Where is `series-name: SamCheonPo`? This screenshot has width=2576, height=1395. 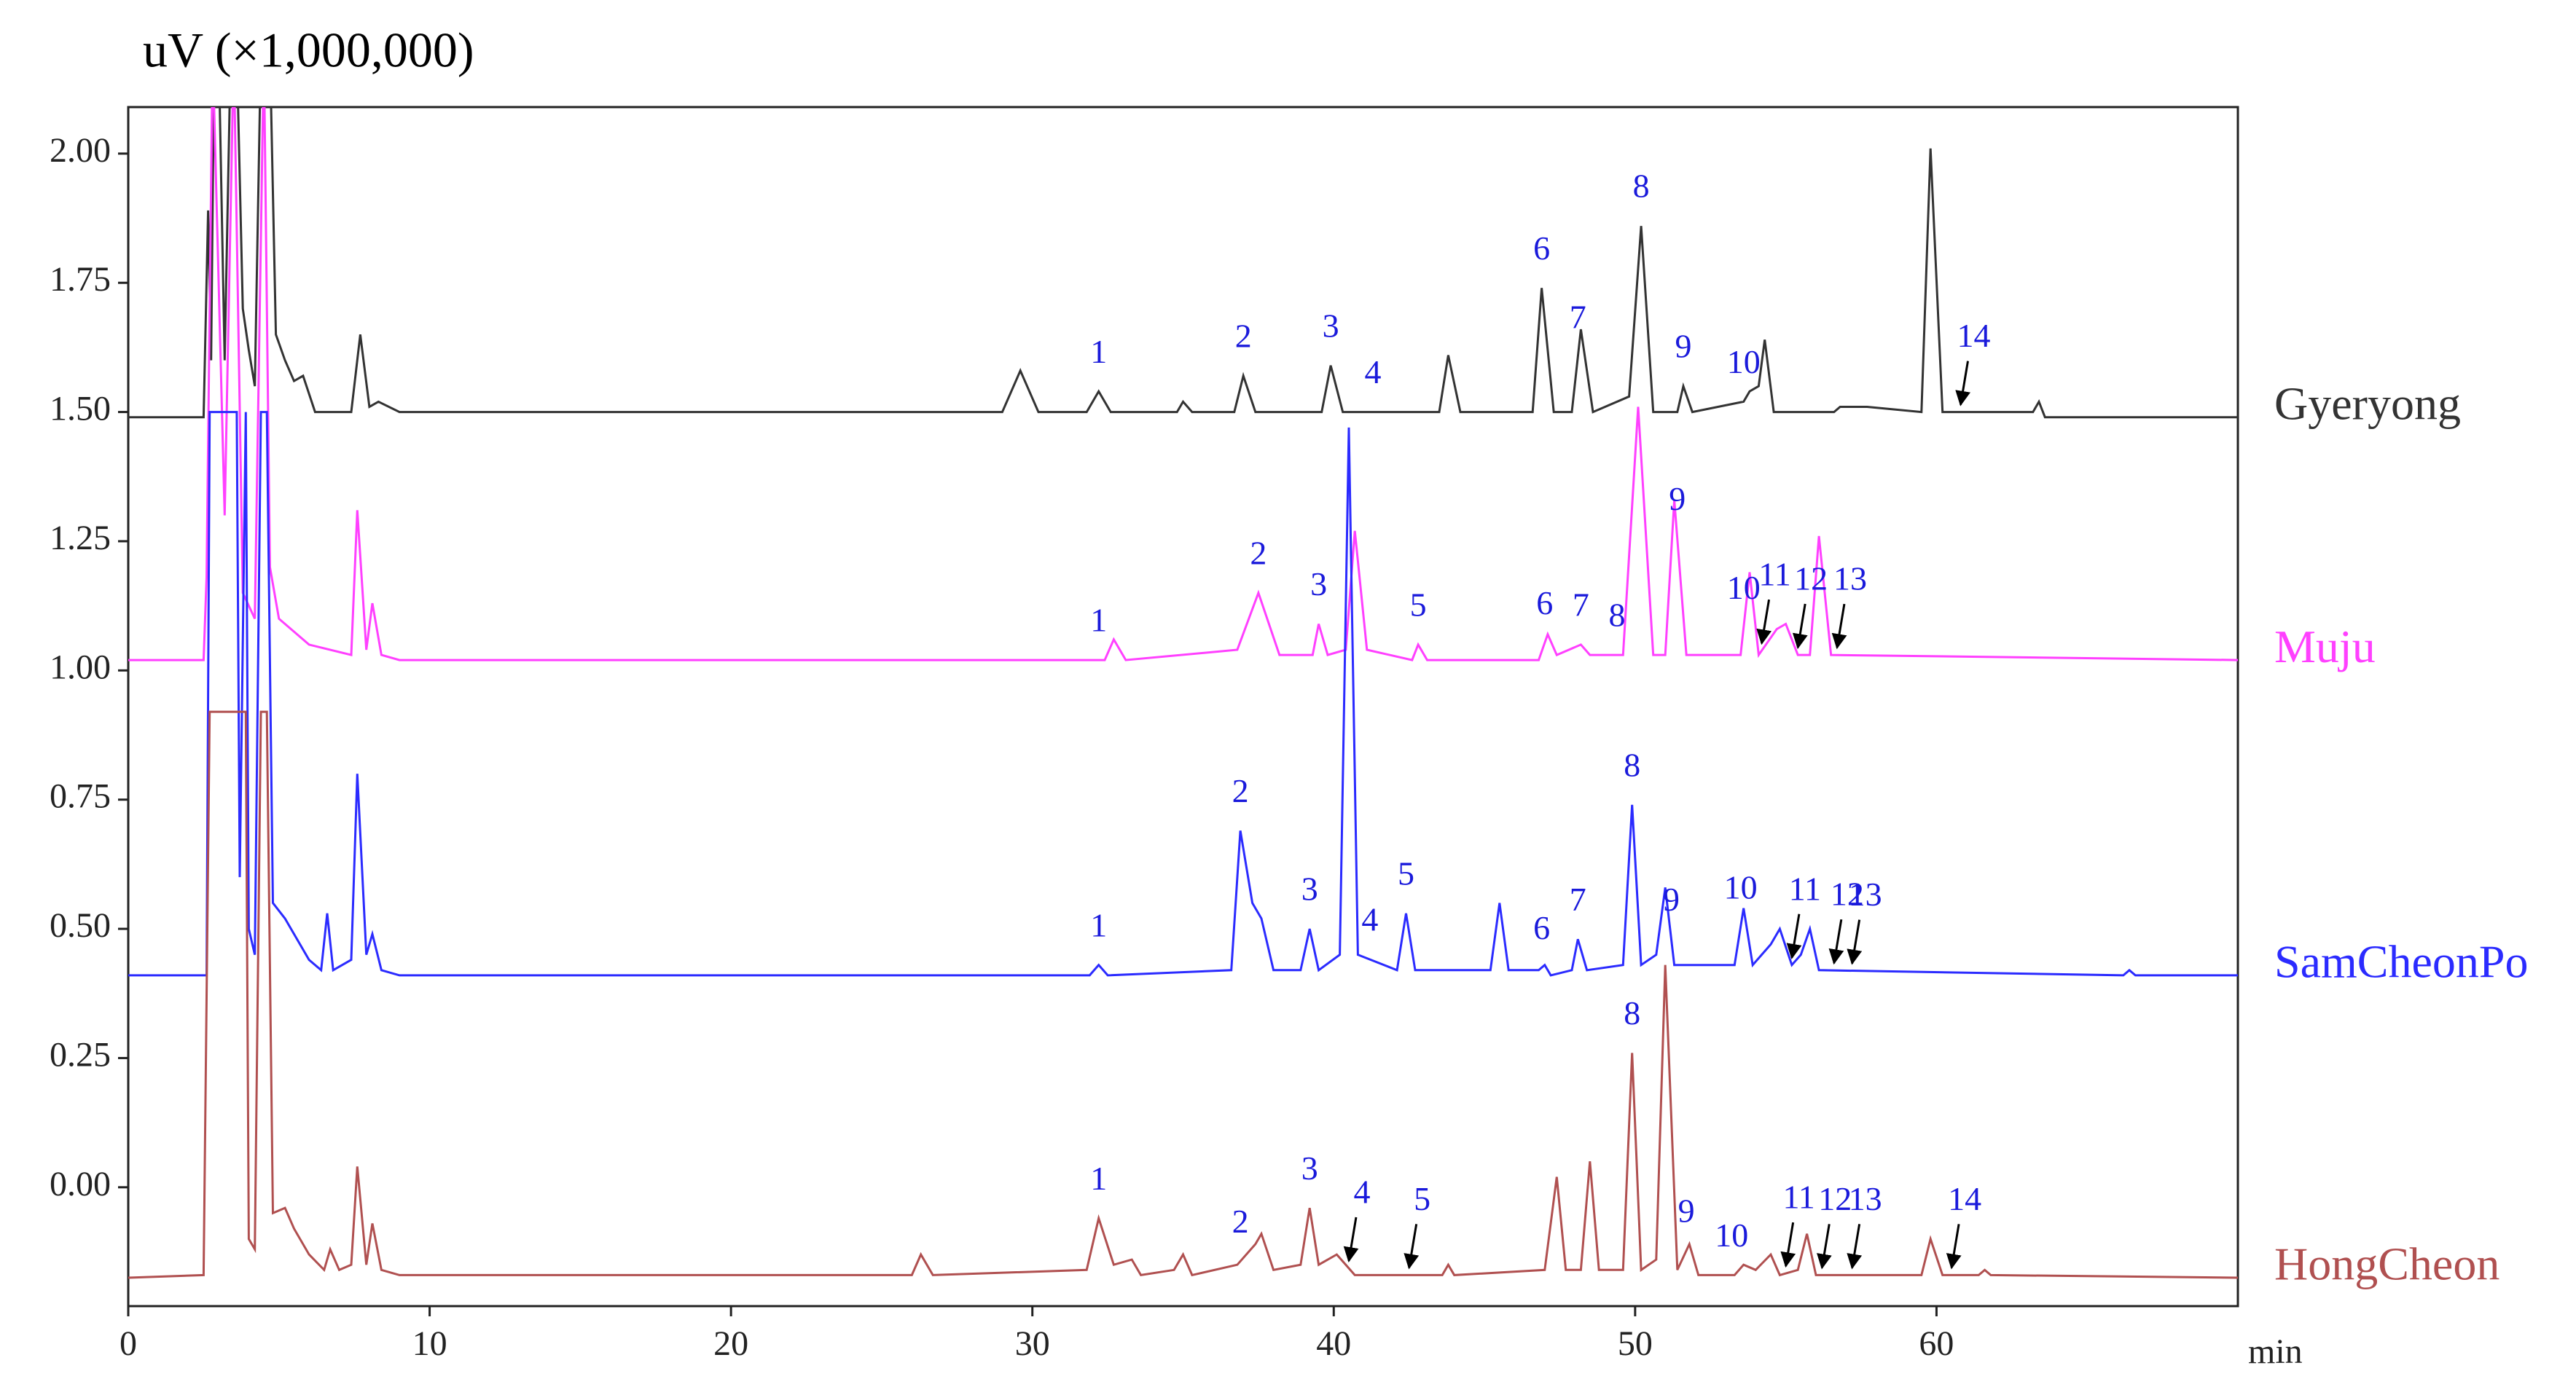
series-name: SamCheonPo is located at coordinates (2401, 962).